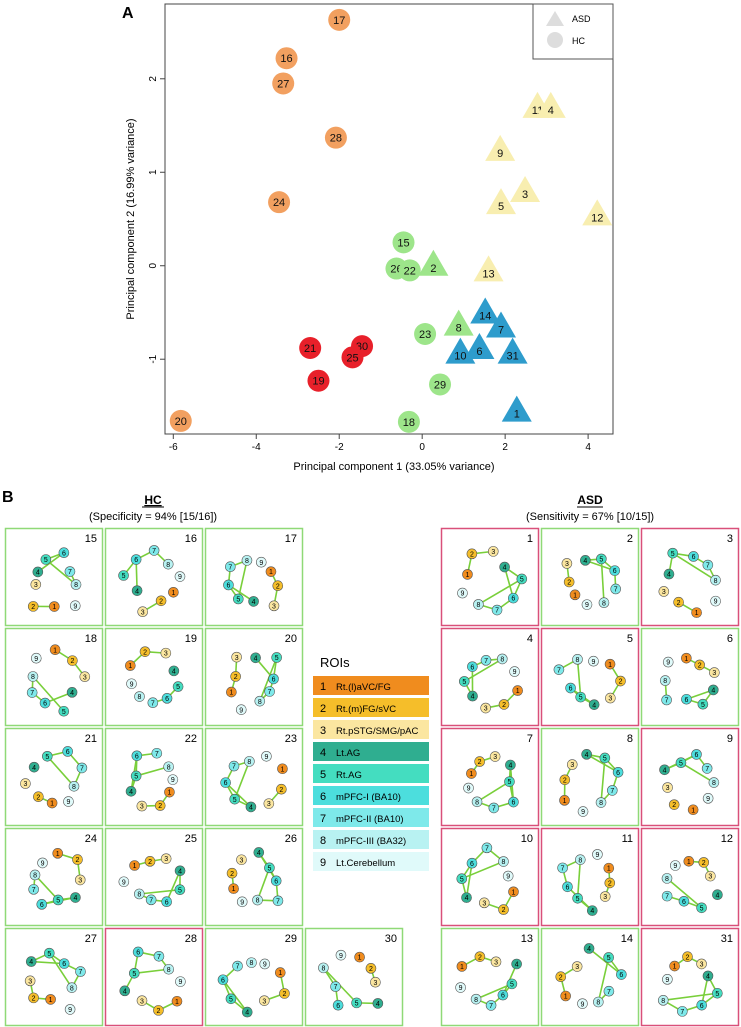 The width and height of the screenshot is (741, 1027). Describe the element at coordinates (286, 58) in the screenshot. I see `data-point-16: 16` at that location.